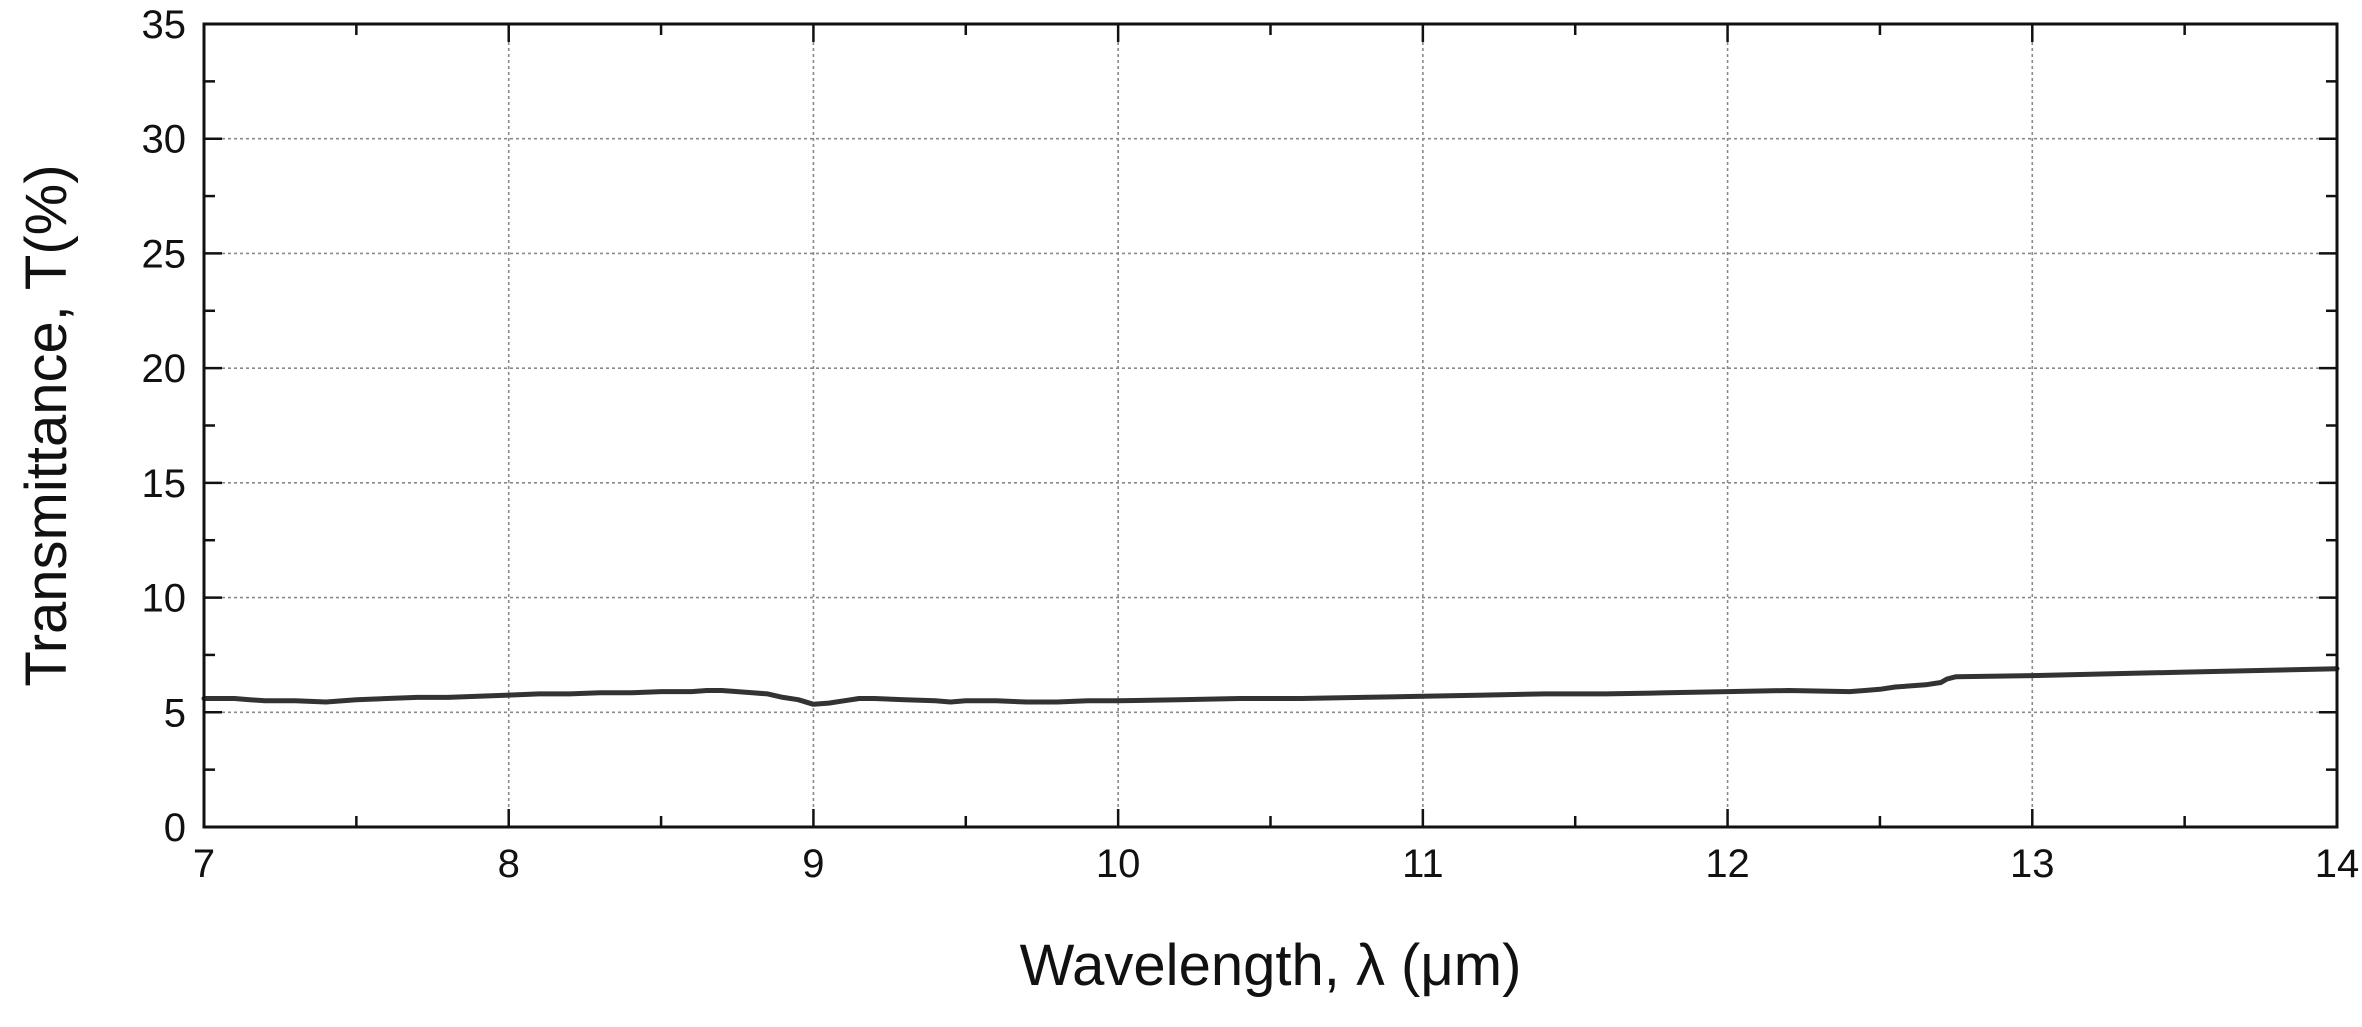  What do you see at coordinates (813, 864) in the screenshot?
I see `x-tick-label: 9` at bounding box center [813, 864].